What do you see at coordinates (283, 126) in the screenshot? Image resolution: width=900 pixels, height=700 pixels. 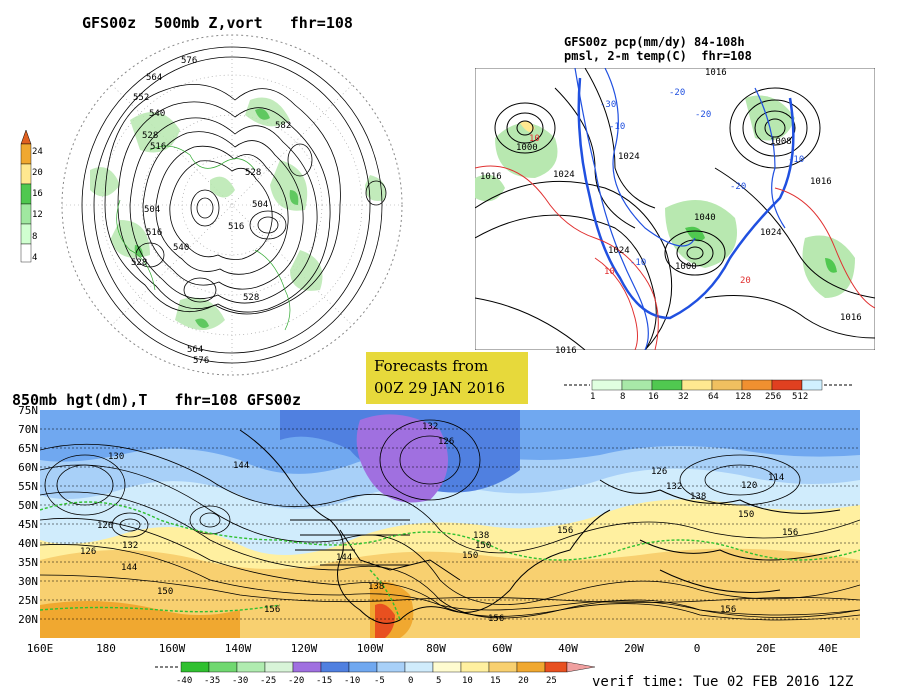 I see `contour-label: 582` at bounding box center [283, 126].